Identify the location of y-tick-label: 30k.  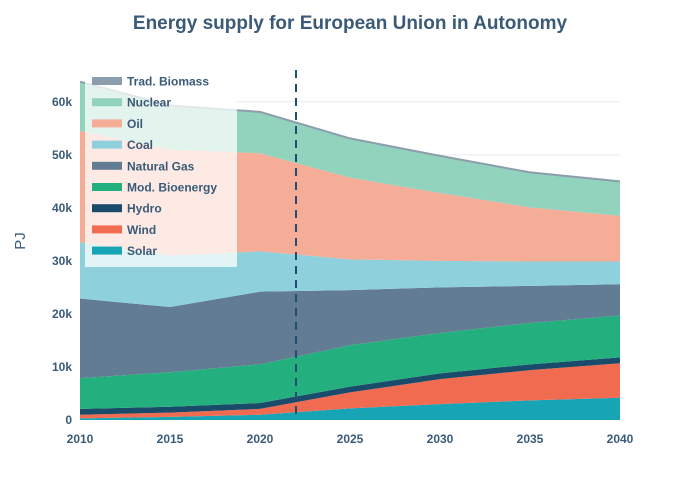
(62, 261).